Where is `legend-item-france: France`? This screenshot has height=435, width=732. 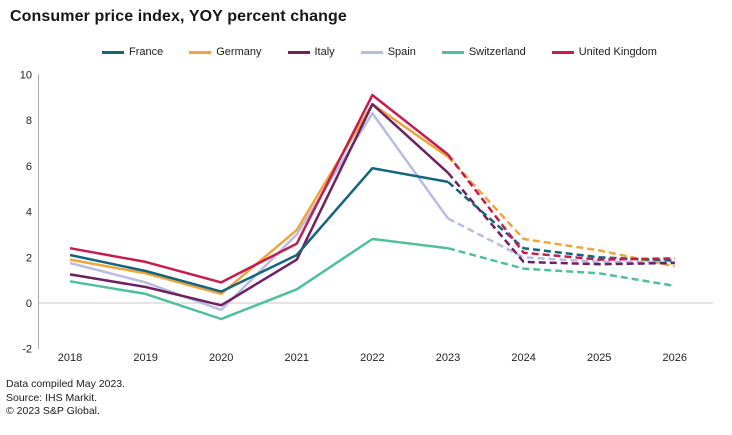 legend-item-france: France is located at coordinates (132, 52).